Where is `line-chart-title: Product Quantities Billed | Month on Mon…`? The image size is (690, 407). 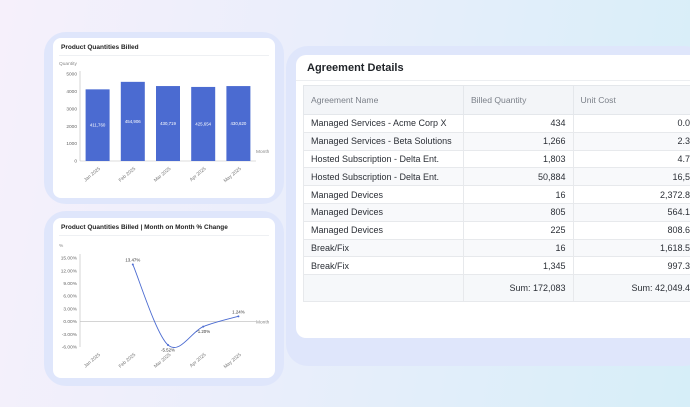
line-chart-title: Product Quantities Billed | Month on Mon… is located at coordinates (144, 227).